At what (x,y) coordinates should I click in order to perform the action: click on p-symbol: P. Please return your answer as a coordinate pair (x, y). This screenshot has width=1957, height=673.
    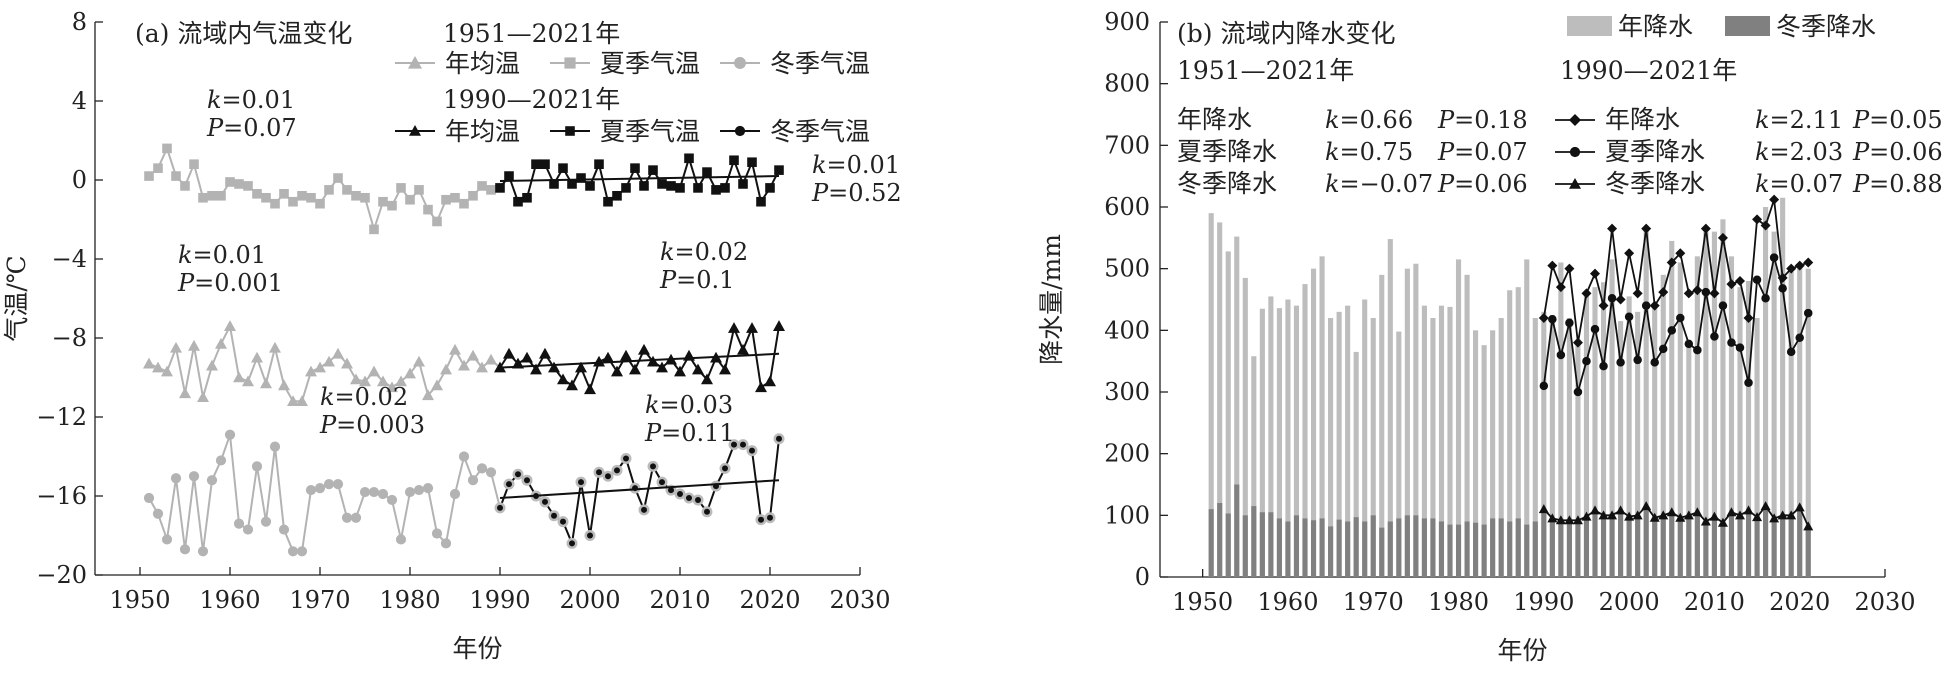
    Looking at the image, I should click on (1861, 184).